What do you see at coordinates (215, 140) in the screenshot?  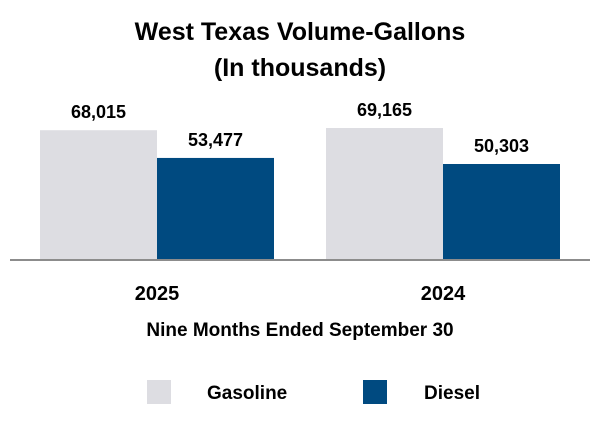 I see `data-label-diesel-2025: 53,477` at bounding box center [215, 140].